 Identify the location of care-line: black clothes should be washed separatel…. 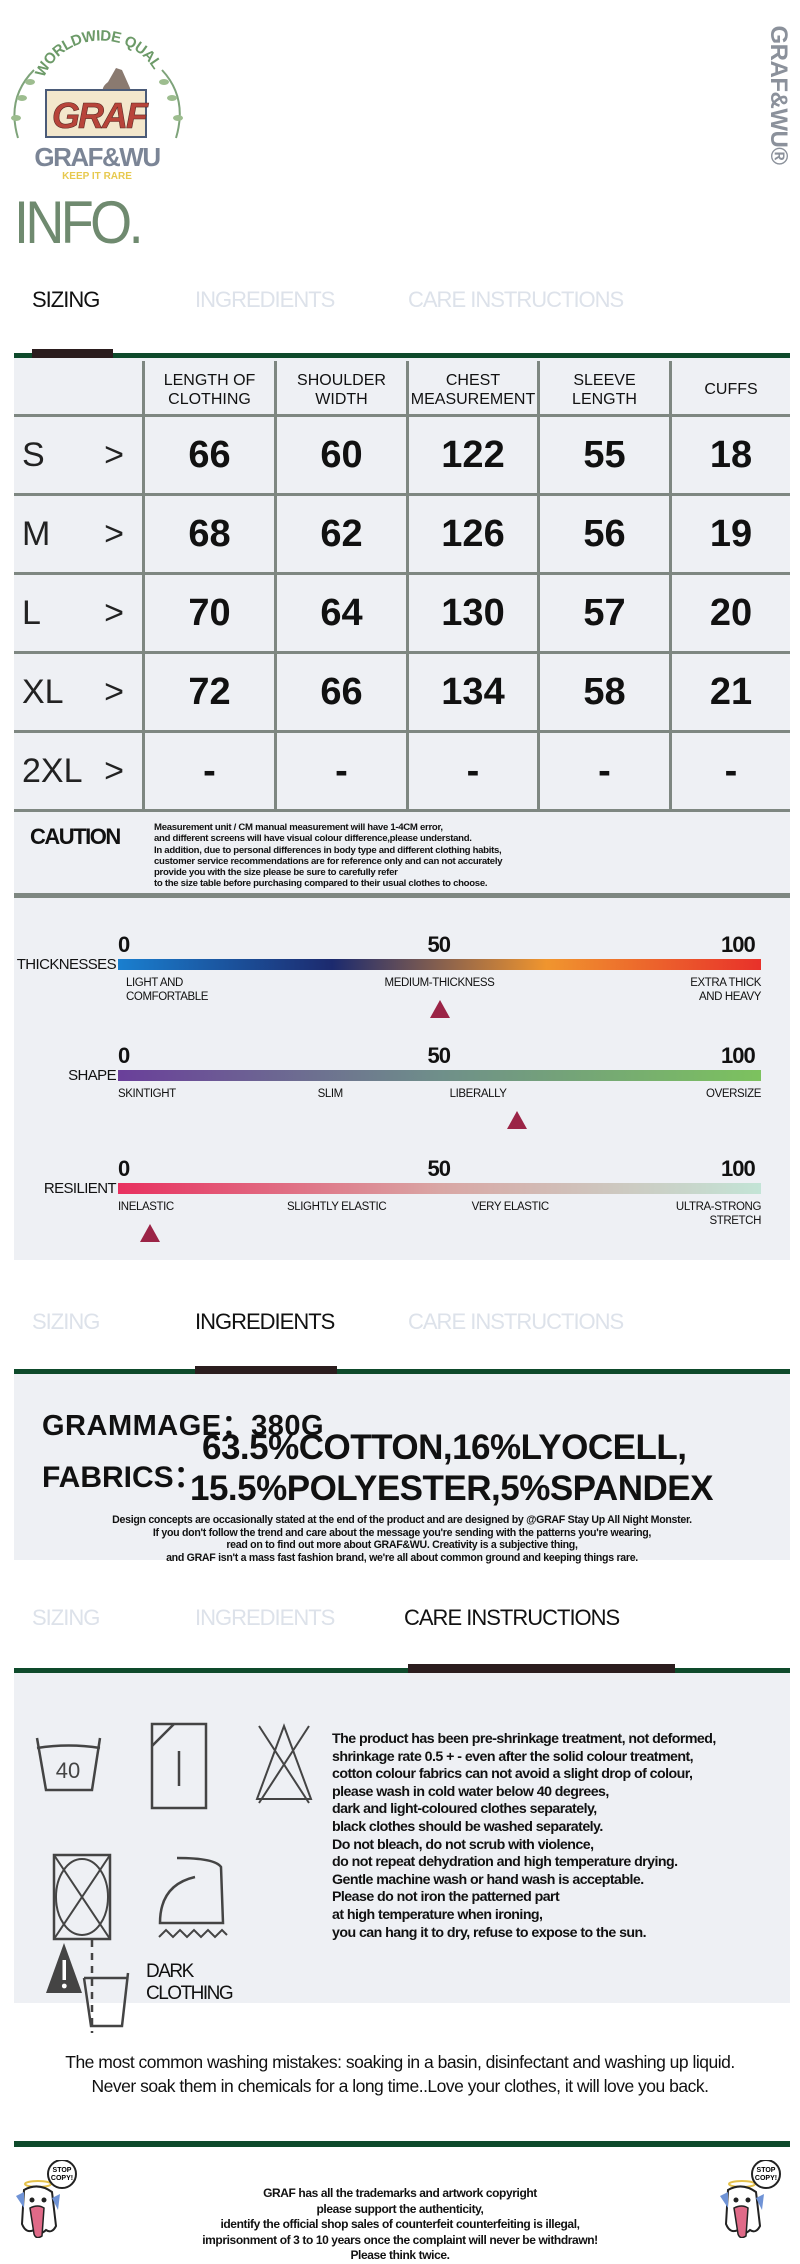
(467, 1826).